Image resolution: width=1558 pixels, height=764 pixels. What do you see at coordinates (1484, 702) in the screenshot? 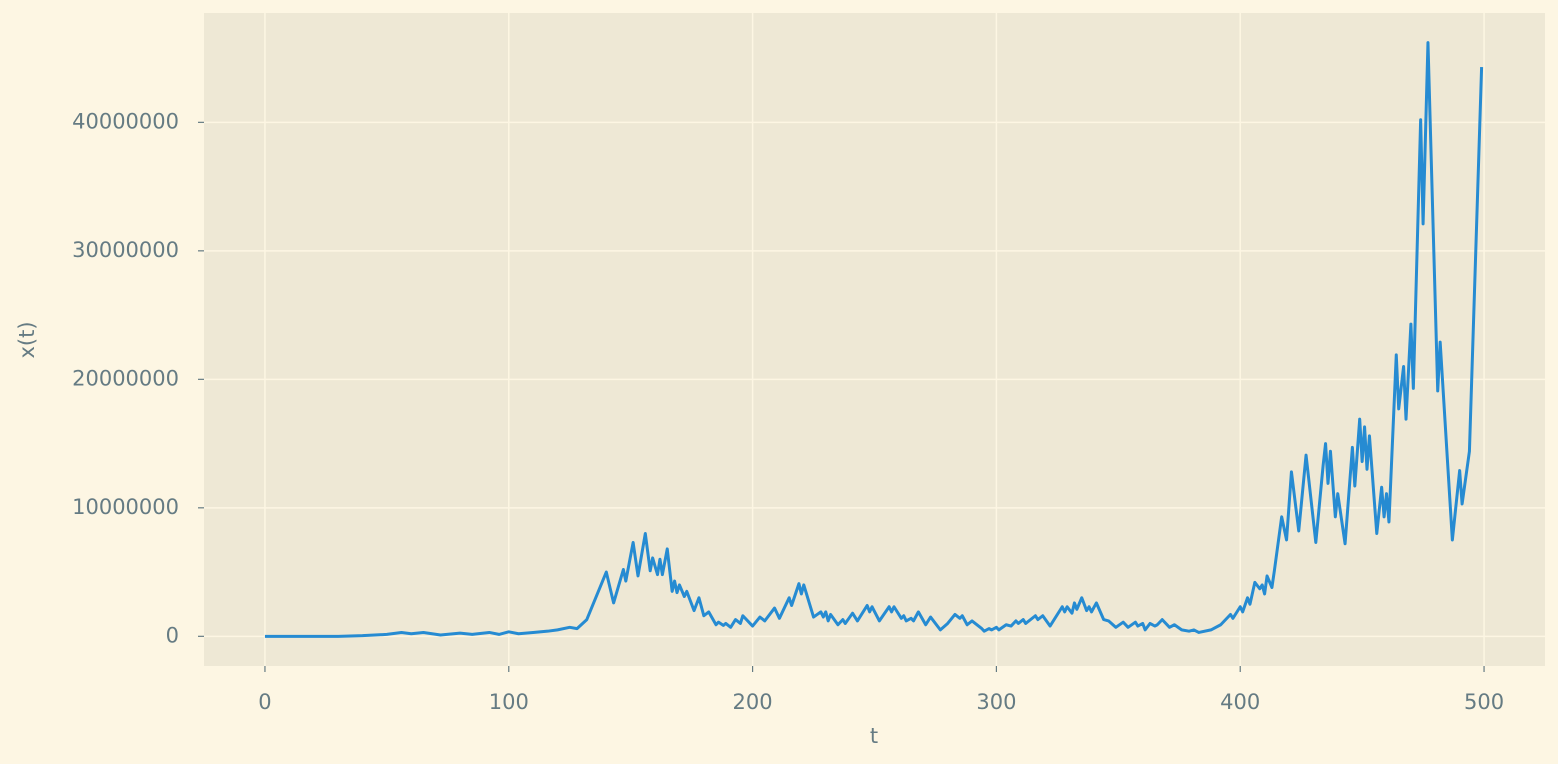
I see `x-tick-label: 500` at bounding box center [1484, 702].